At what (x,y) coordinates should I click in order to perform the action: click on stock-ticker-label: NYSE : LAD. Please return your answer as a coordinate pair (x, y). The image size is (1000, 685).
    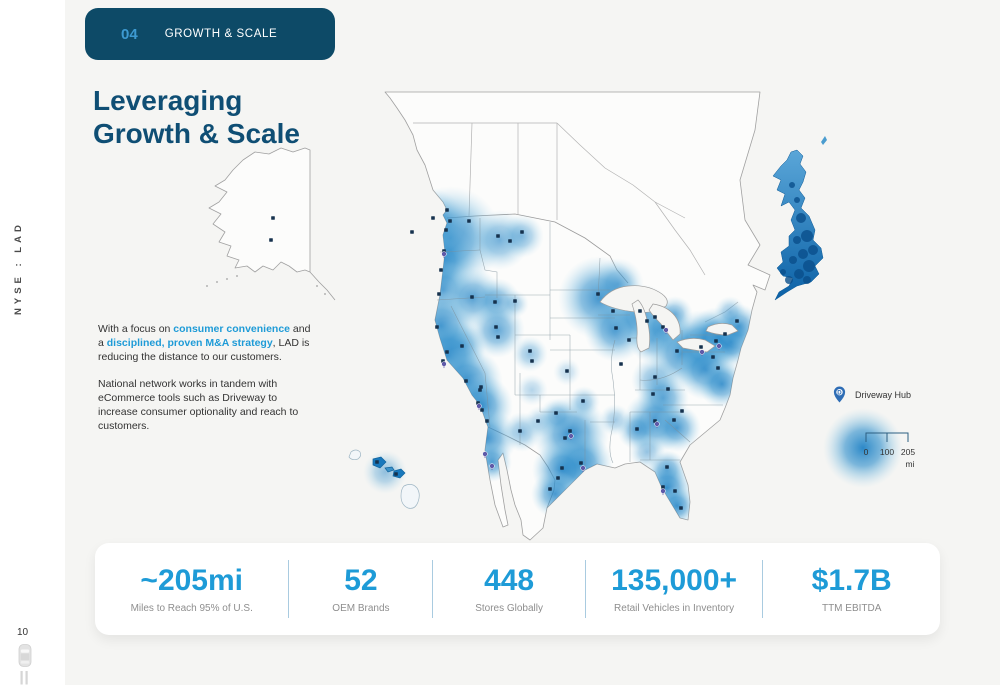
    Looking at the image, I should click on (18, 268).